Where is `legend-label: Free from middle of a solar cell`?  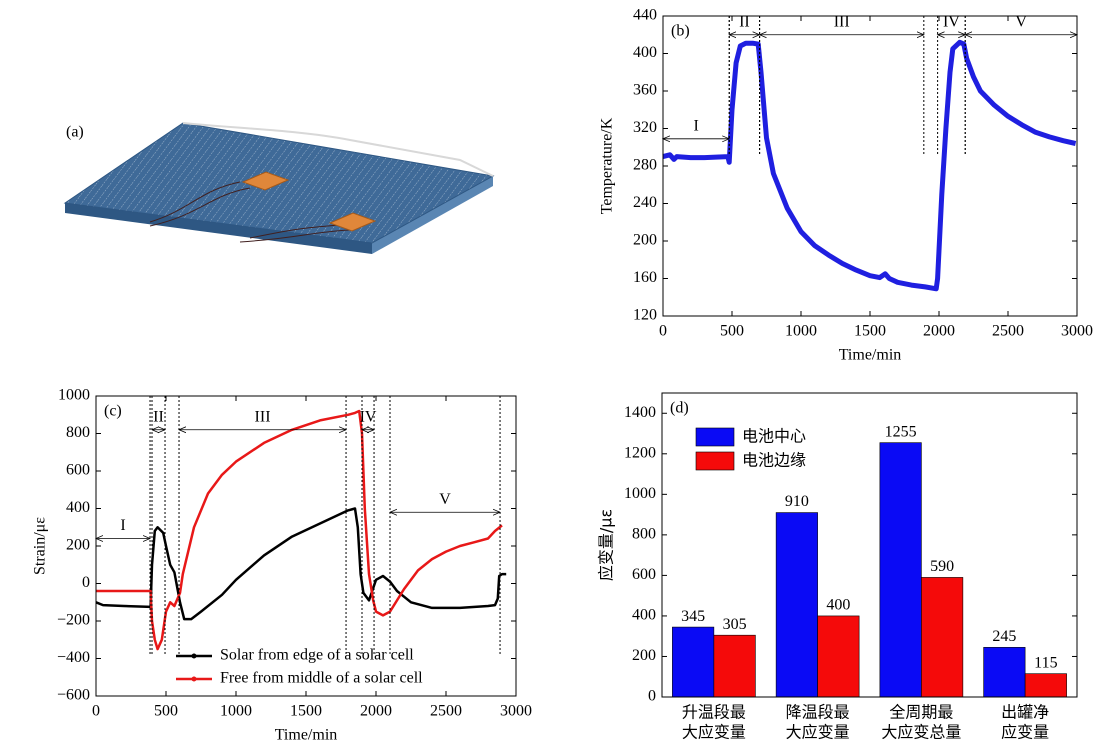
legend-label: Free from middle of a solar cell is located at coordinates (321, 678).